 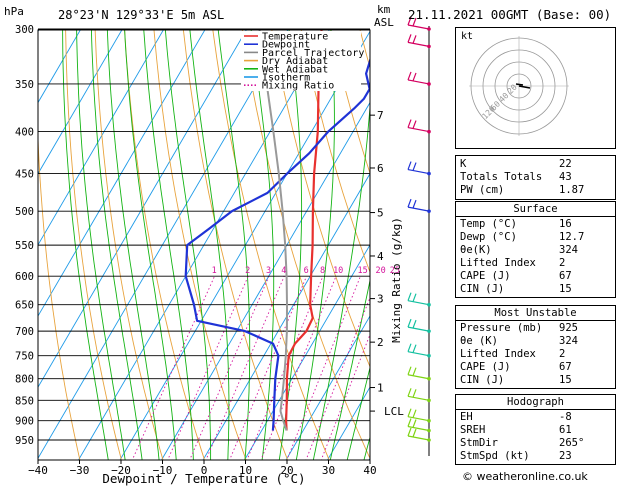 What do you see at coordinates (568, 328) in the screenshot?
I see `mu-value: 925` at bounding box center [568, 328].